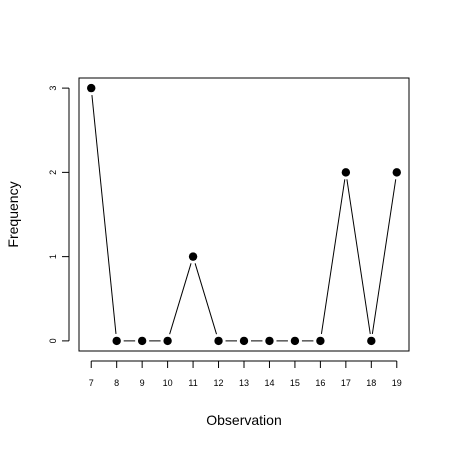  Describe the element at coordinates (53, 172) in the screenshot. I see `y-tick-label: 2` at that location.